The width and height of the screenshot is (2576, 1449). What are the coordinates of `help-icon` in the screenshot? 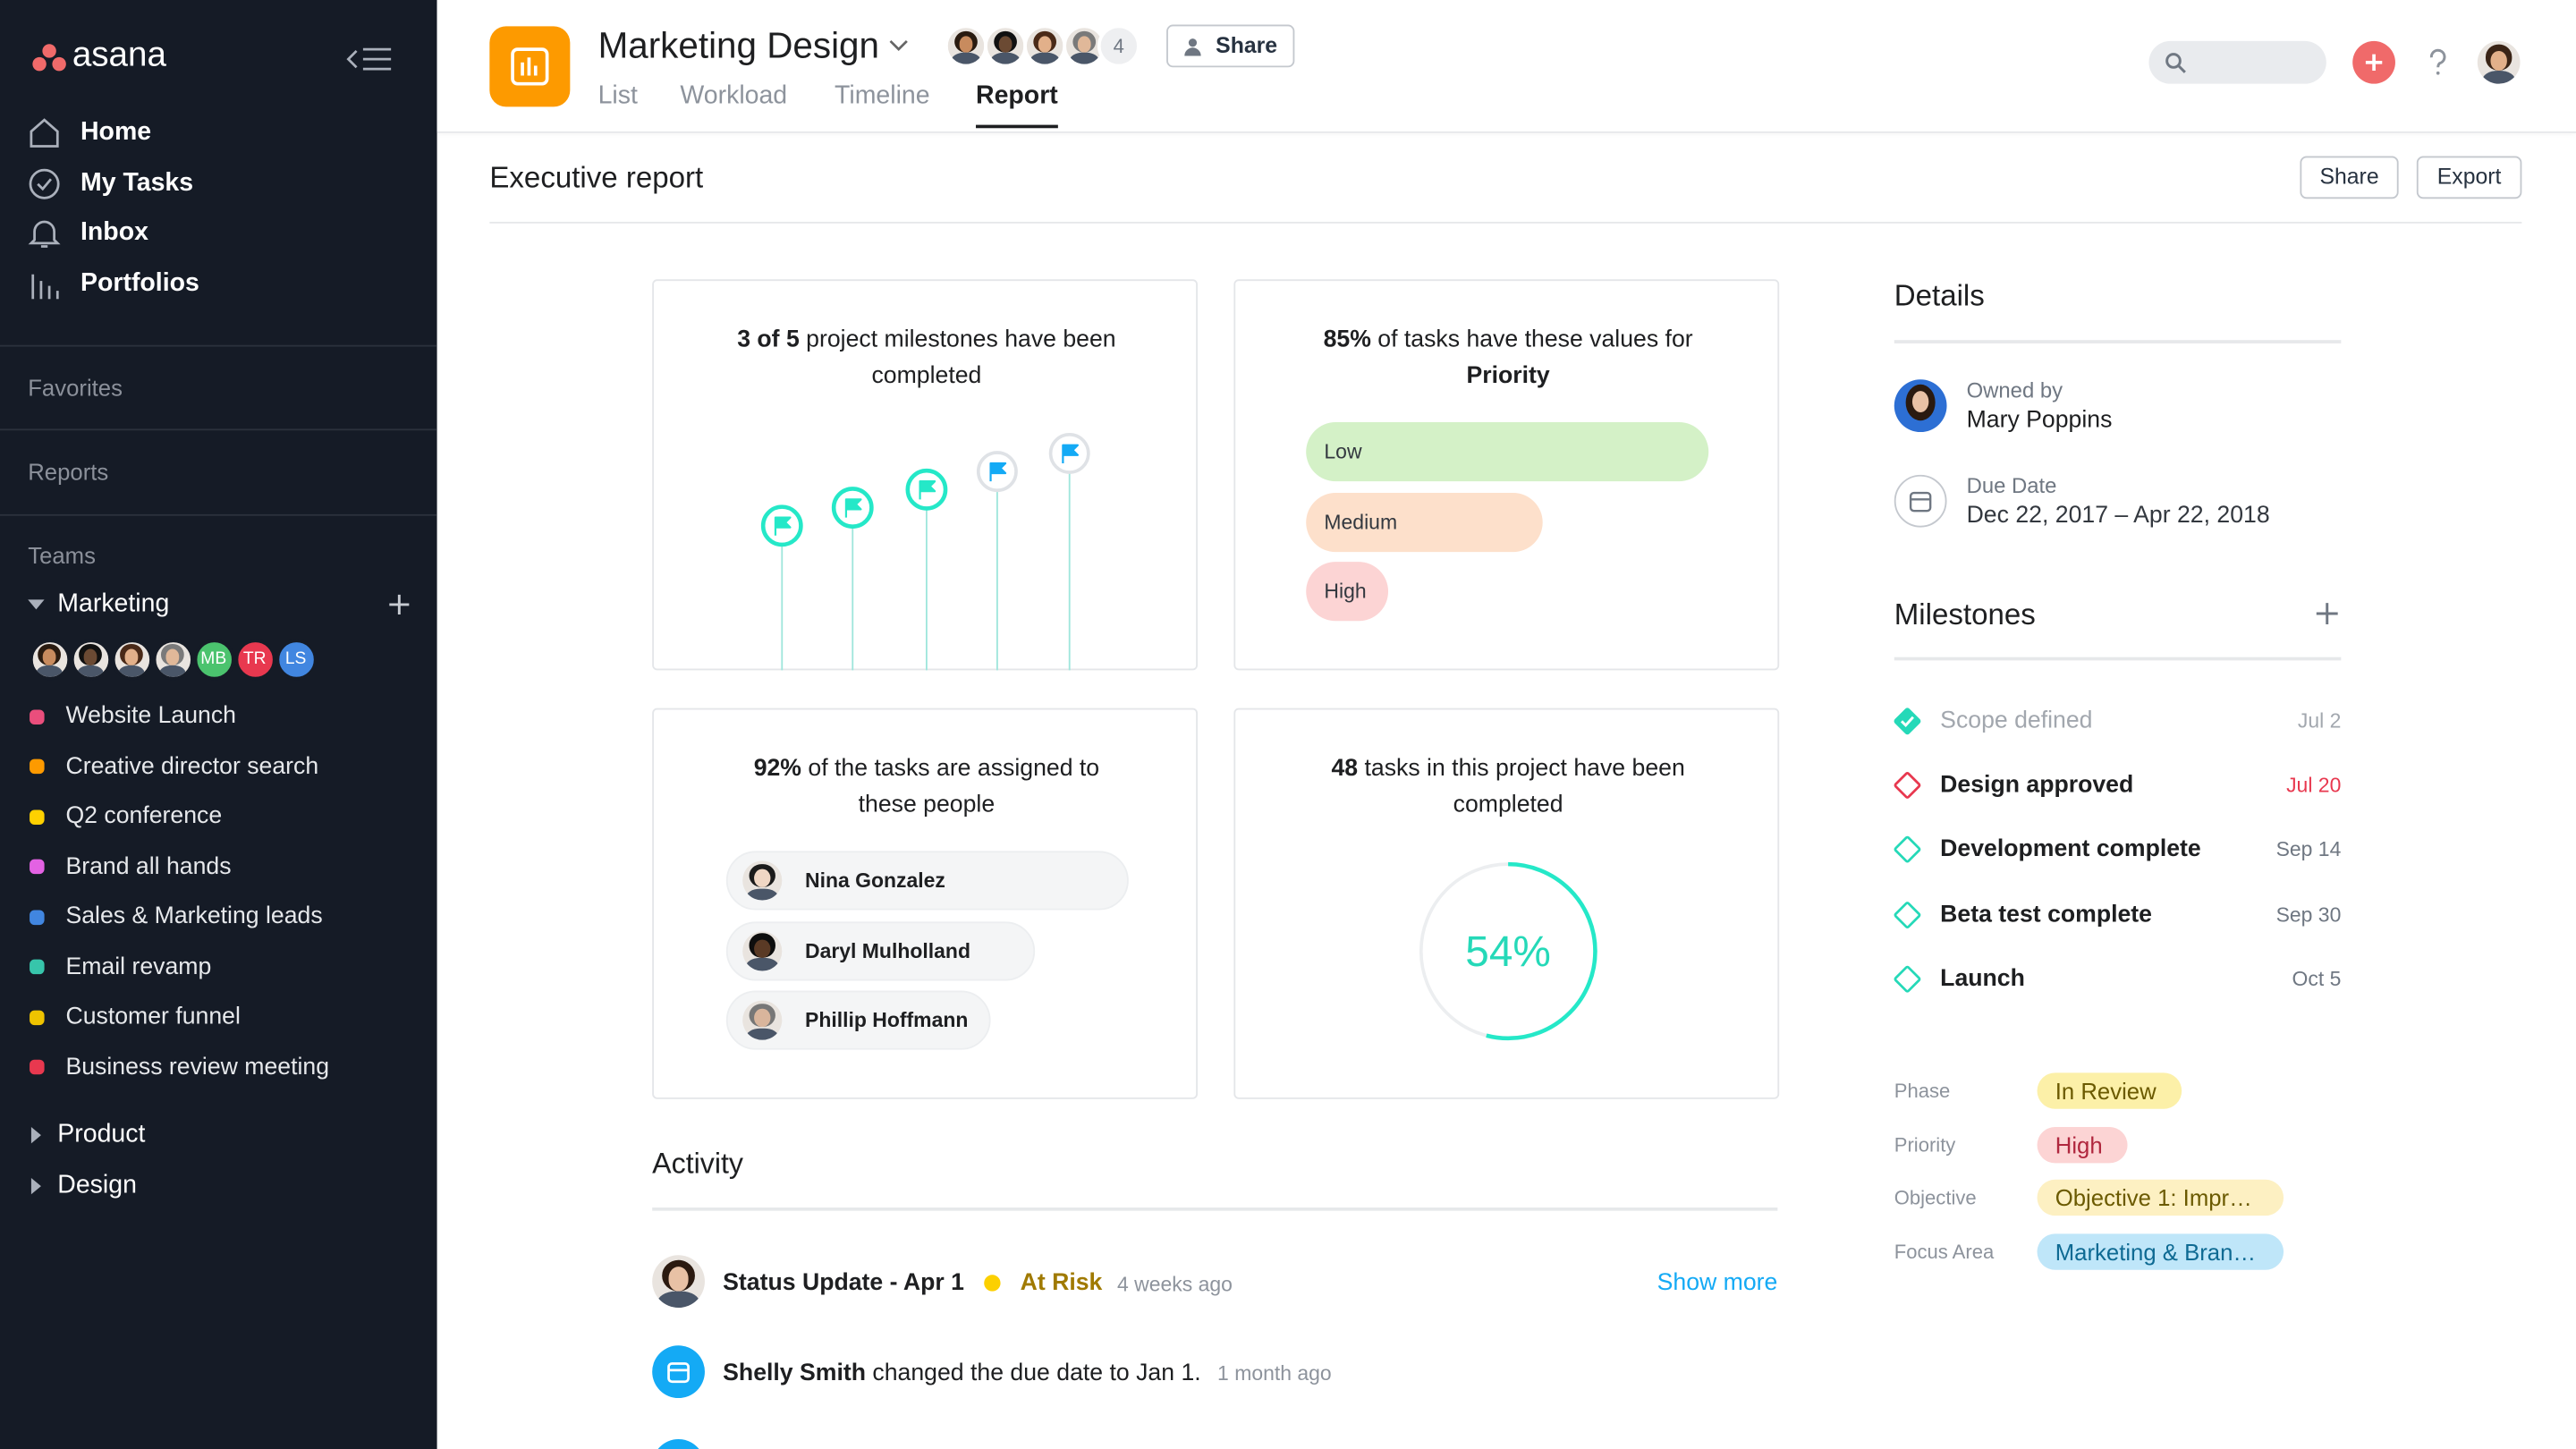 It's located at (2437, 61).